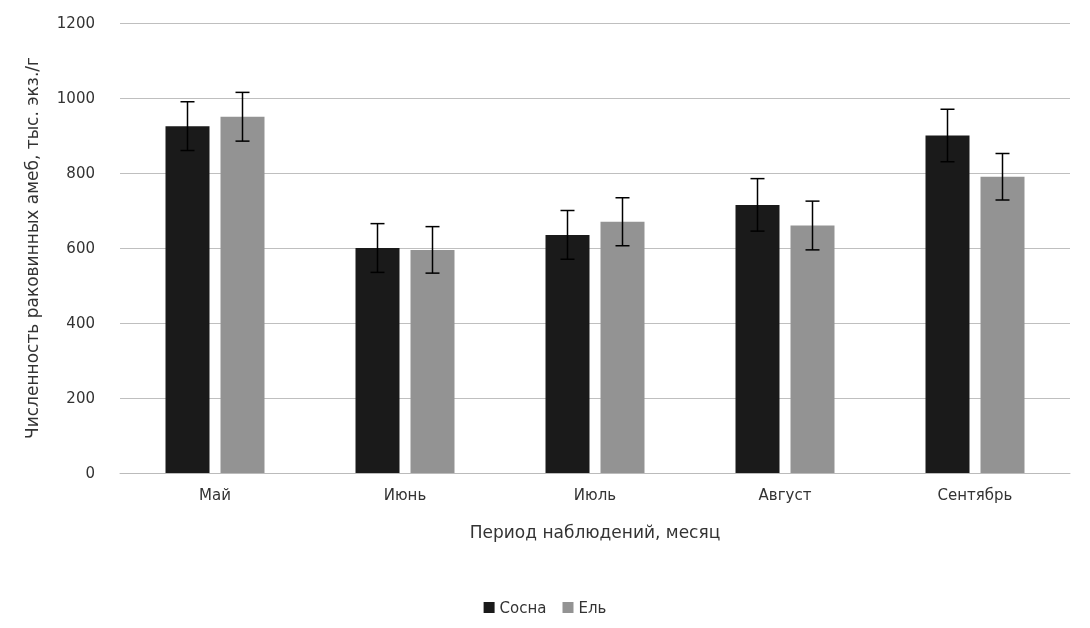 This screenshot has width=1090, height=628. I want to click on y-tick-label: 400, so click(80, 323).